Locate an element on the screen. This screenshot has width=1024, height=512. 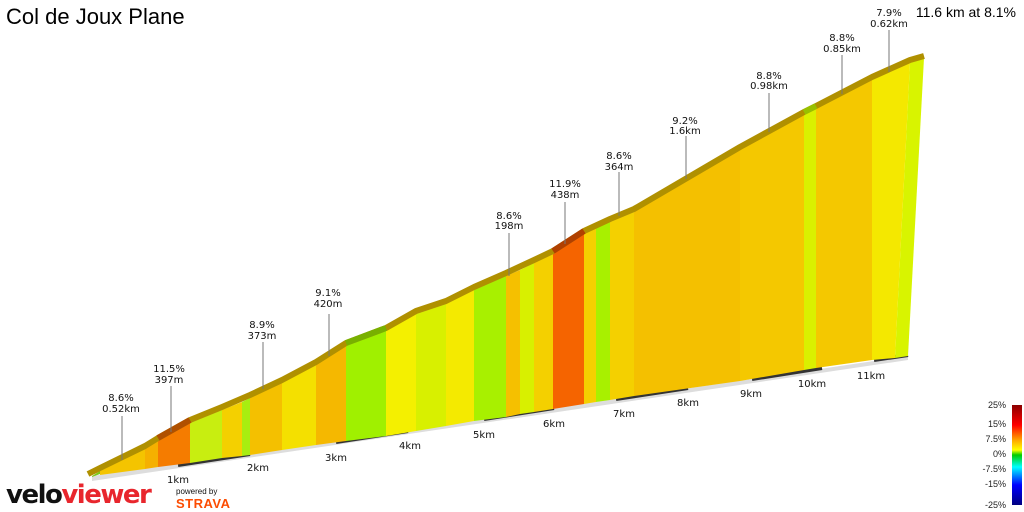
logo-velo: velo is located at coordinates (34, 495).